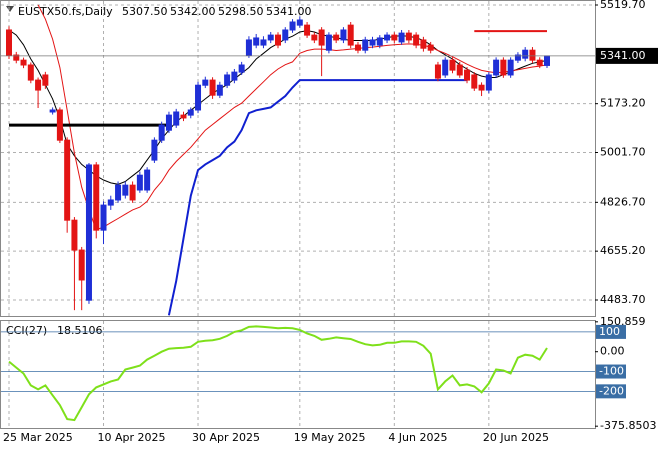 The height and width of the screenshot is (450, 660). I want to click on y-tick-label: 4655.20, so click(623, 250).